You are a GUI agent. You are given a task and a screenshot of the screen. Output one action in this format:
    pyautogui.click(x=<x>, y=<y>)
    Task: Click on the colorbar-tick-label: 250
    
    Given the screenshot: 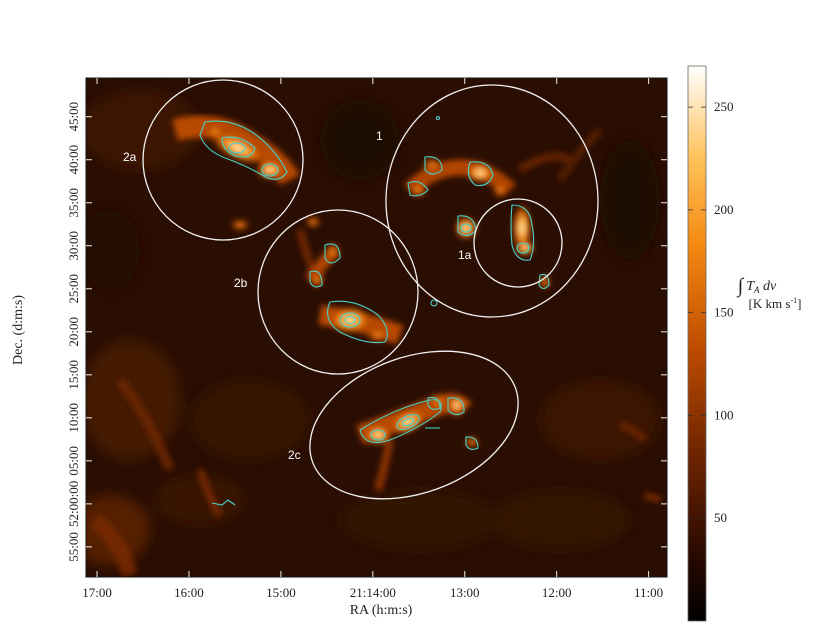 What is the action you would take?
    pyautogui.click(x=724, y=106)
    